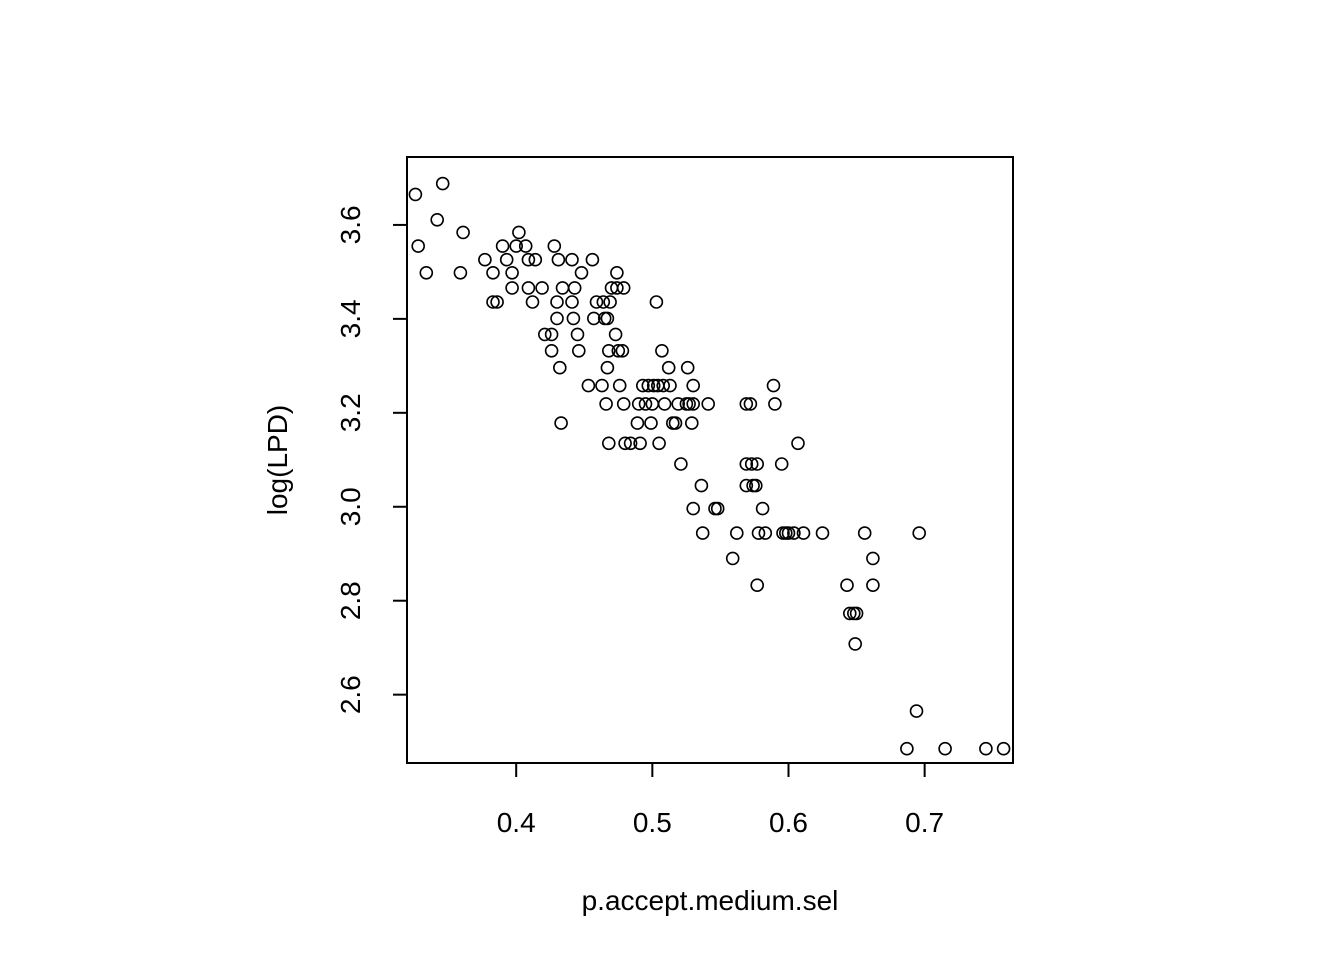 The height and width of the screenshot is (960, 1344). Describe the element at coordinates (720, 800) in the screenshot. I see `x-axis: 0.4 0.5 0.6 0.7` at that location.